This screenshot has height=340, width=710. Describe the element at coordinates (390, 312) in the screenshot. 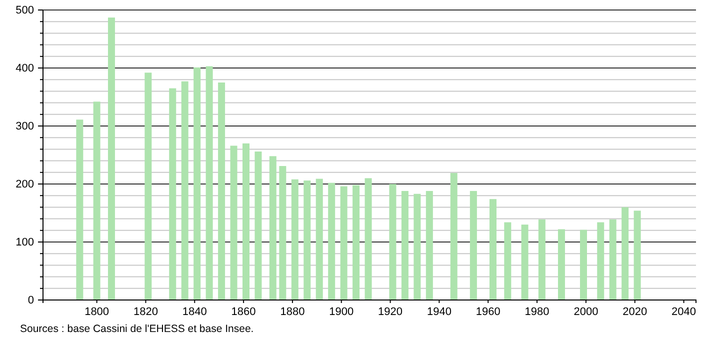

I see `x-tick-label: 1920` at that location.